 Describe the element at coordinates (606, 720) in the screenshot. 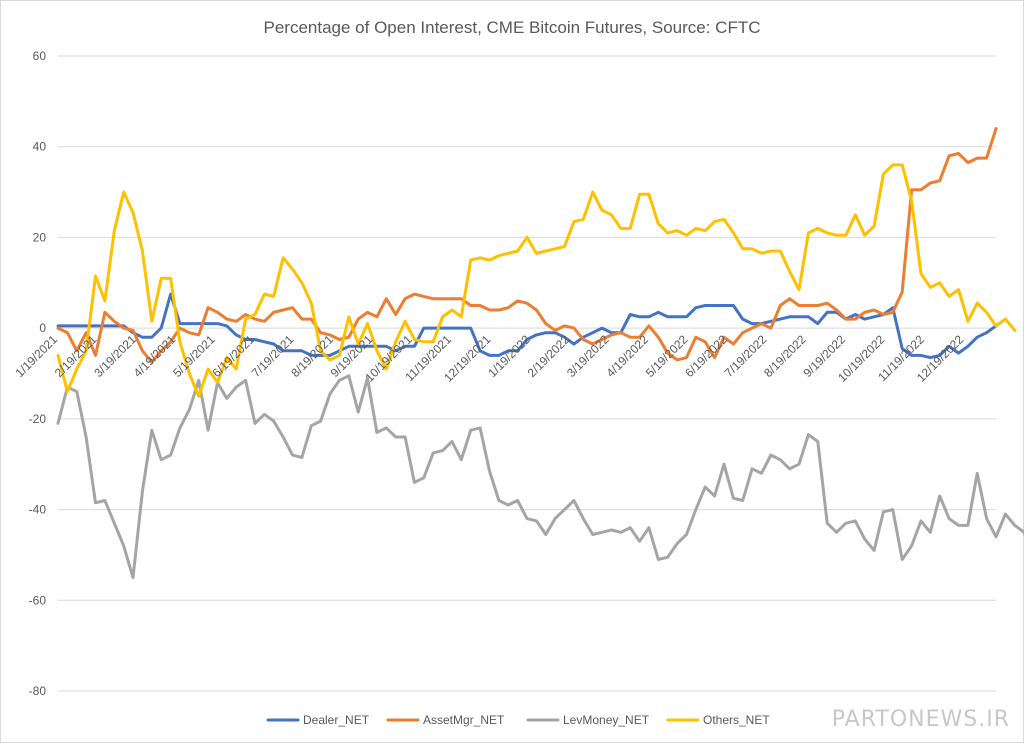

I see `legend-label: LevMoney_NET` at that location.